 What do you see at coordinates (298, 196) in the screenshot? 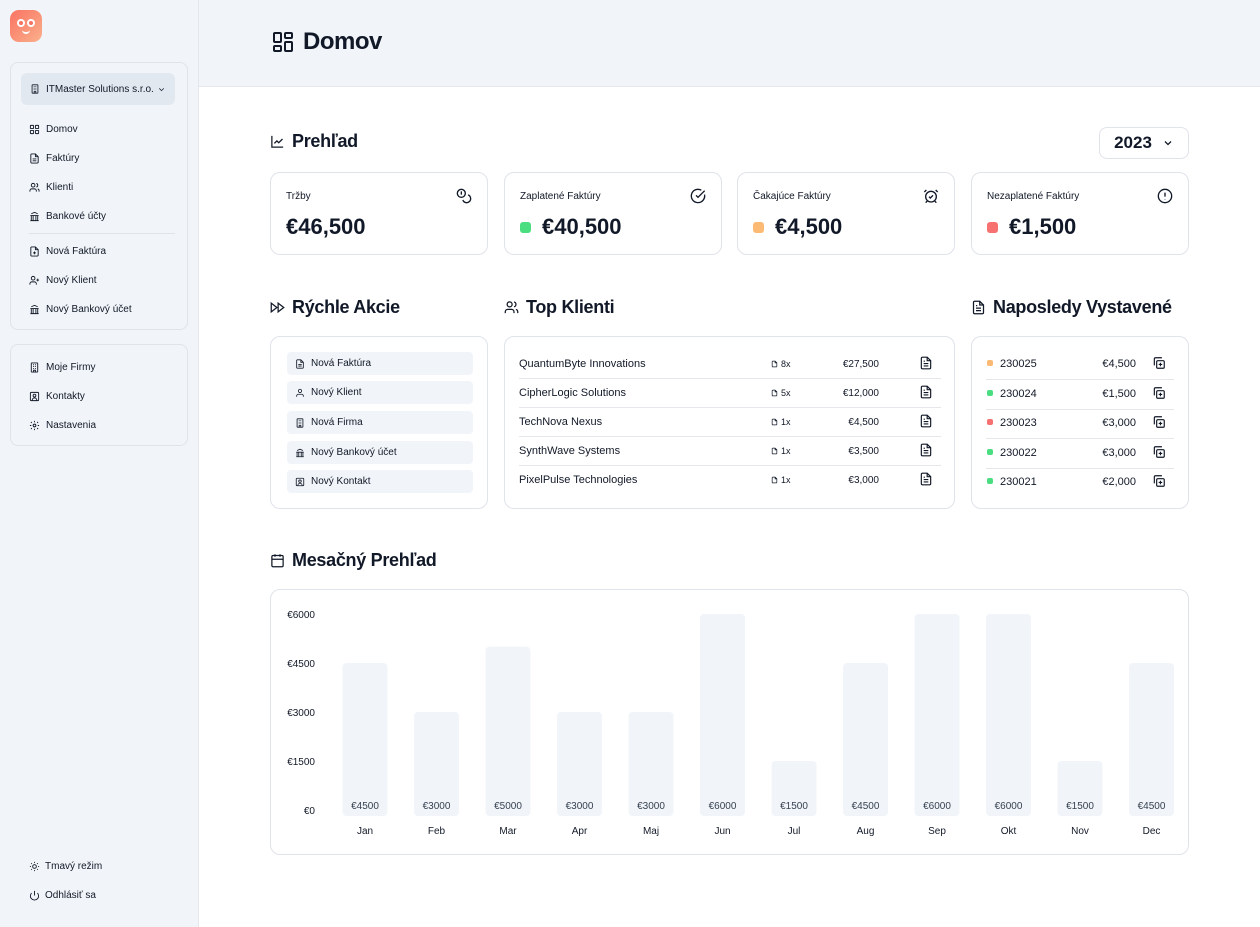
I see `stat-label: Tržby` at bounding box center [298, 196].